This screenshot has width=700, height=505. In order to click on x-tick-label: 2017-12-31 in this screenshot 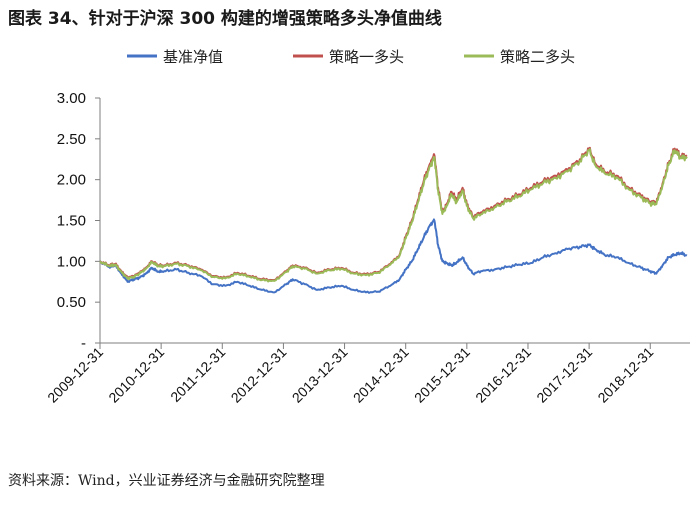, I will do `click(564, 375)`.